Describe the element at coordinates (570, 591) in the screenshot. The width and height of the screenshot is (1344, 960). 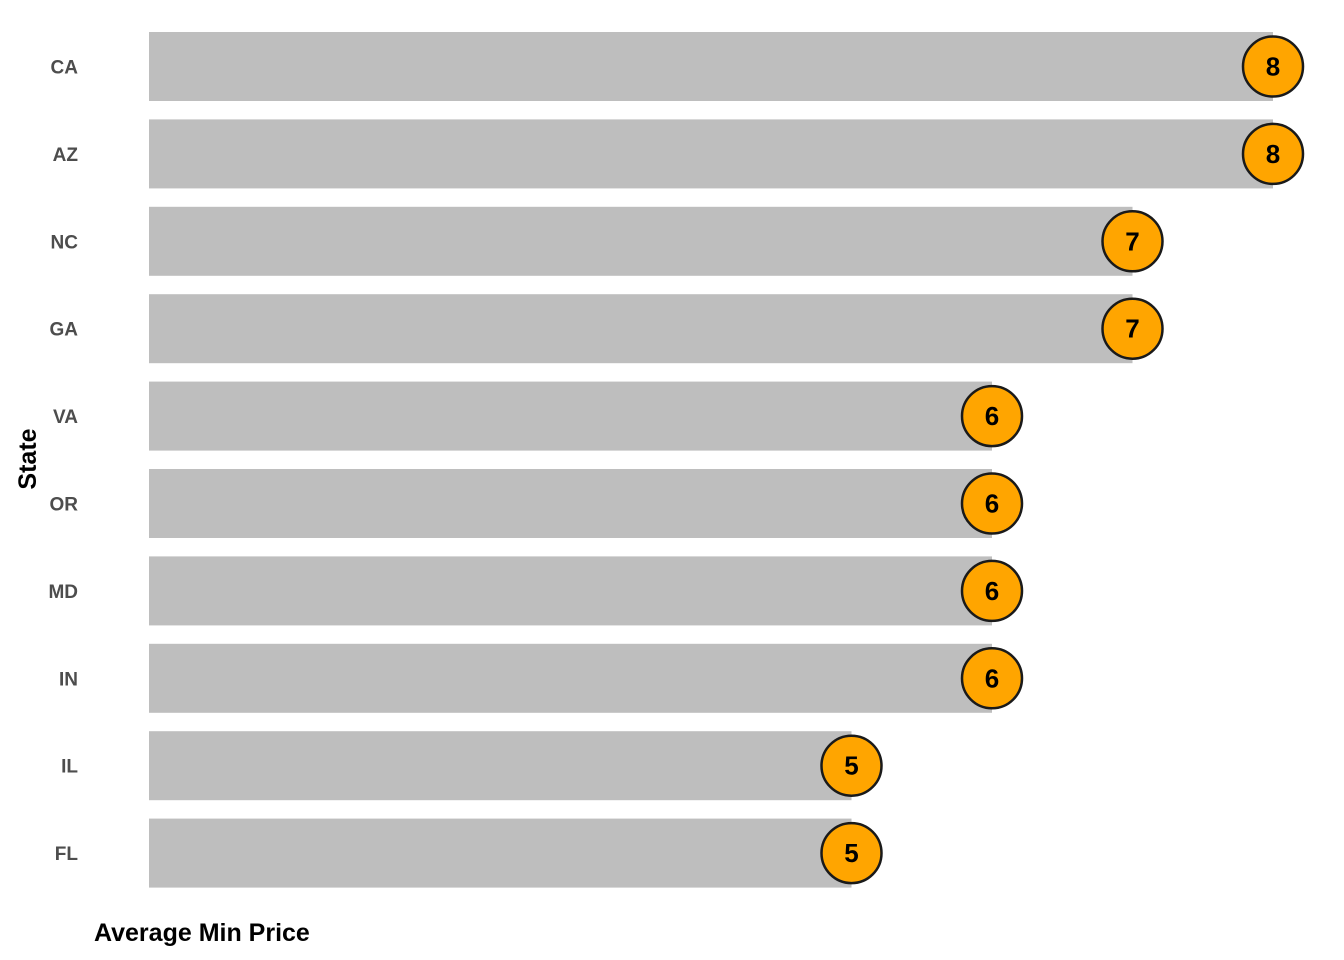
I see `bar-md` at that location.